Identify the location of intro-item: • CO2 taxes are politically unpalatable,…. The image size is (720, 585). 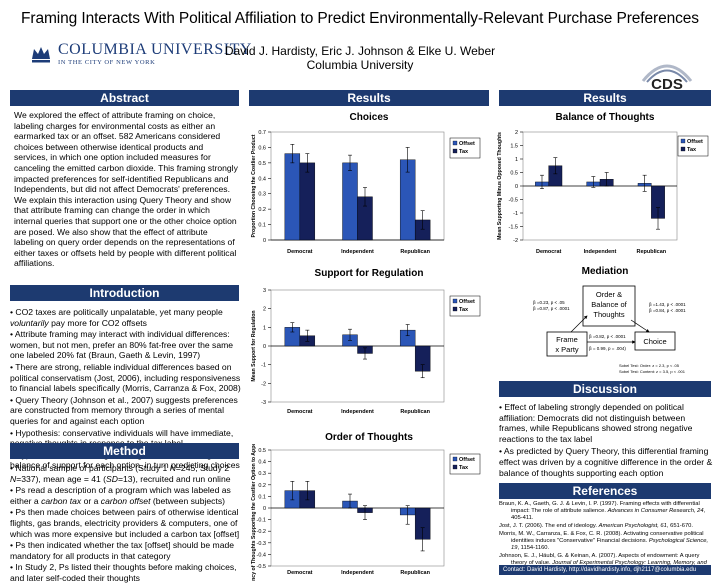
(126, 317).